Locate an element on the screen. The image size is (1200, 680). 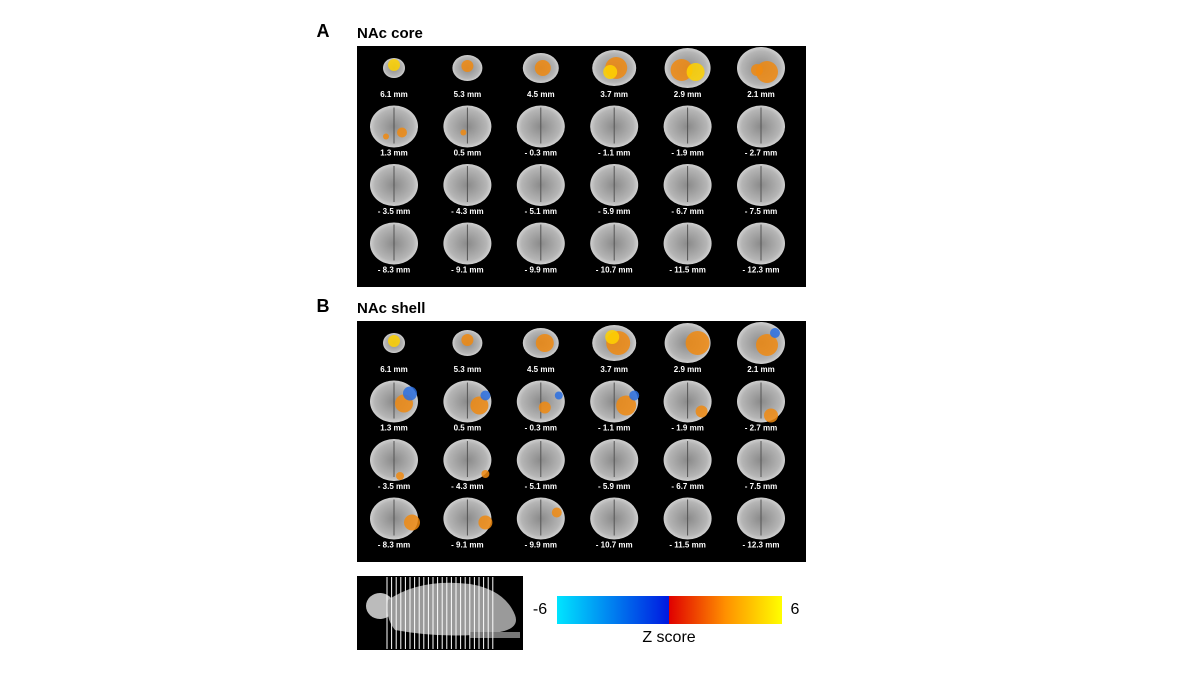
colorbar-label: Z score is located at coordinates (668, 637).